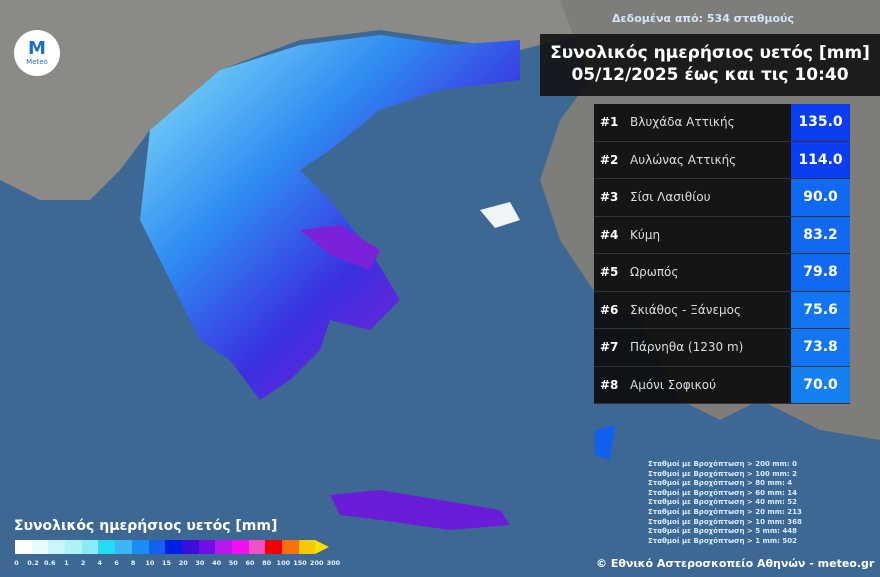  Describe the element at coordinates (420, 510) in the screenshot. I see `crete` at that location.